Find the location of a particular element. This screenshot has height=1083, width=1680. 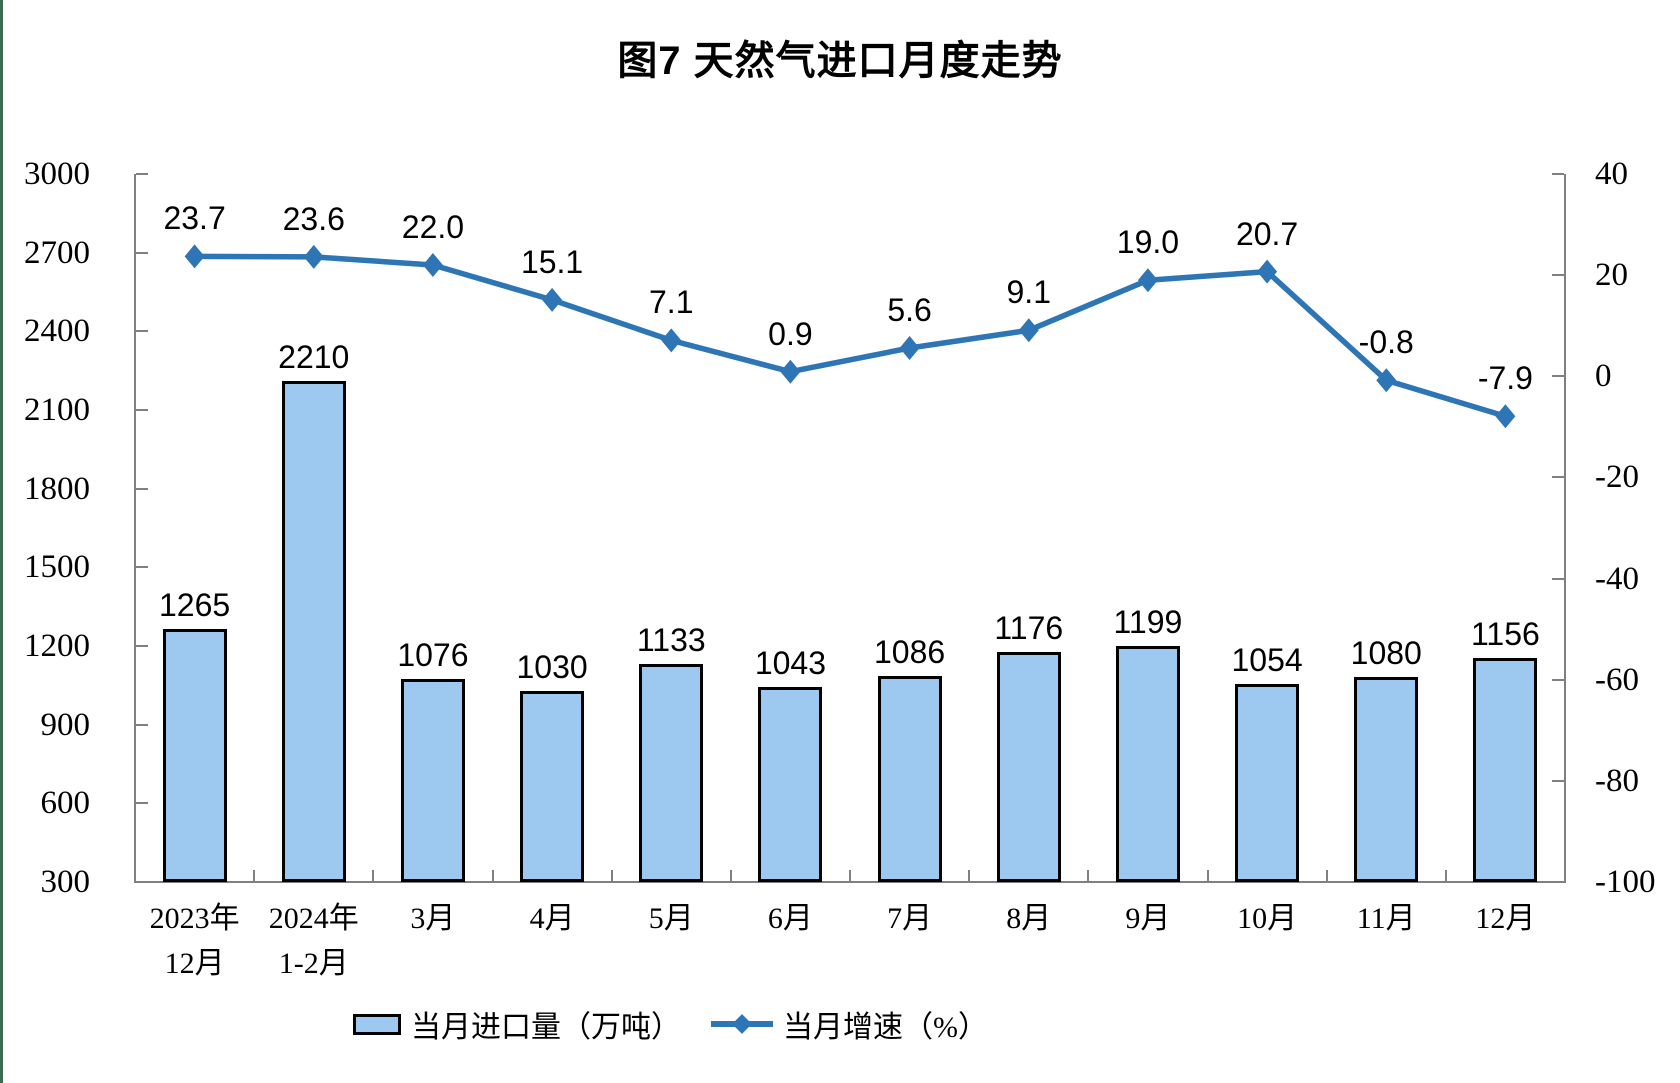

right-axis-tick-label: -40 is located at coordinates (1617, 578).